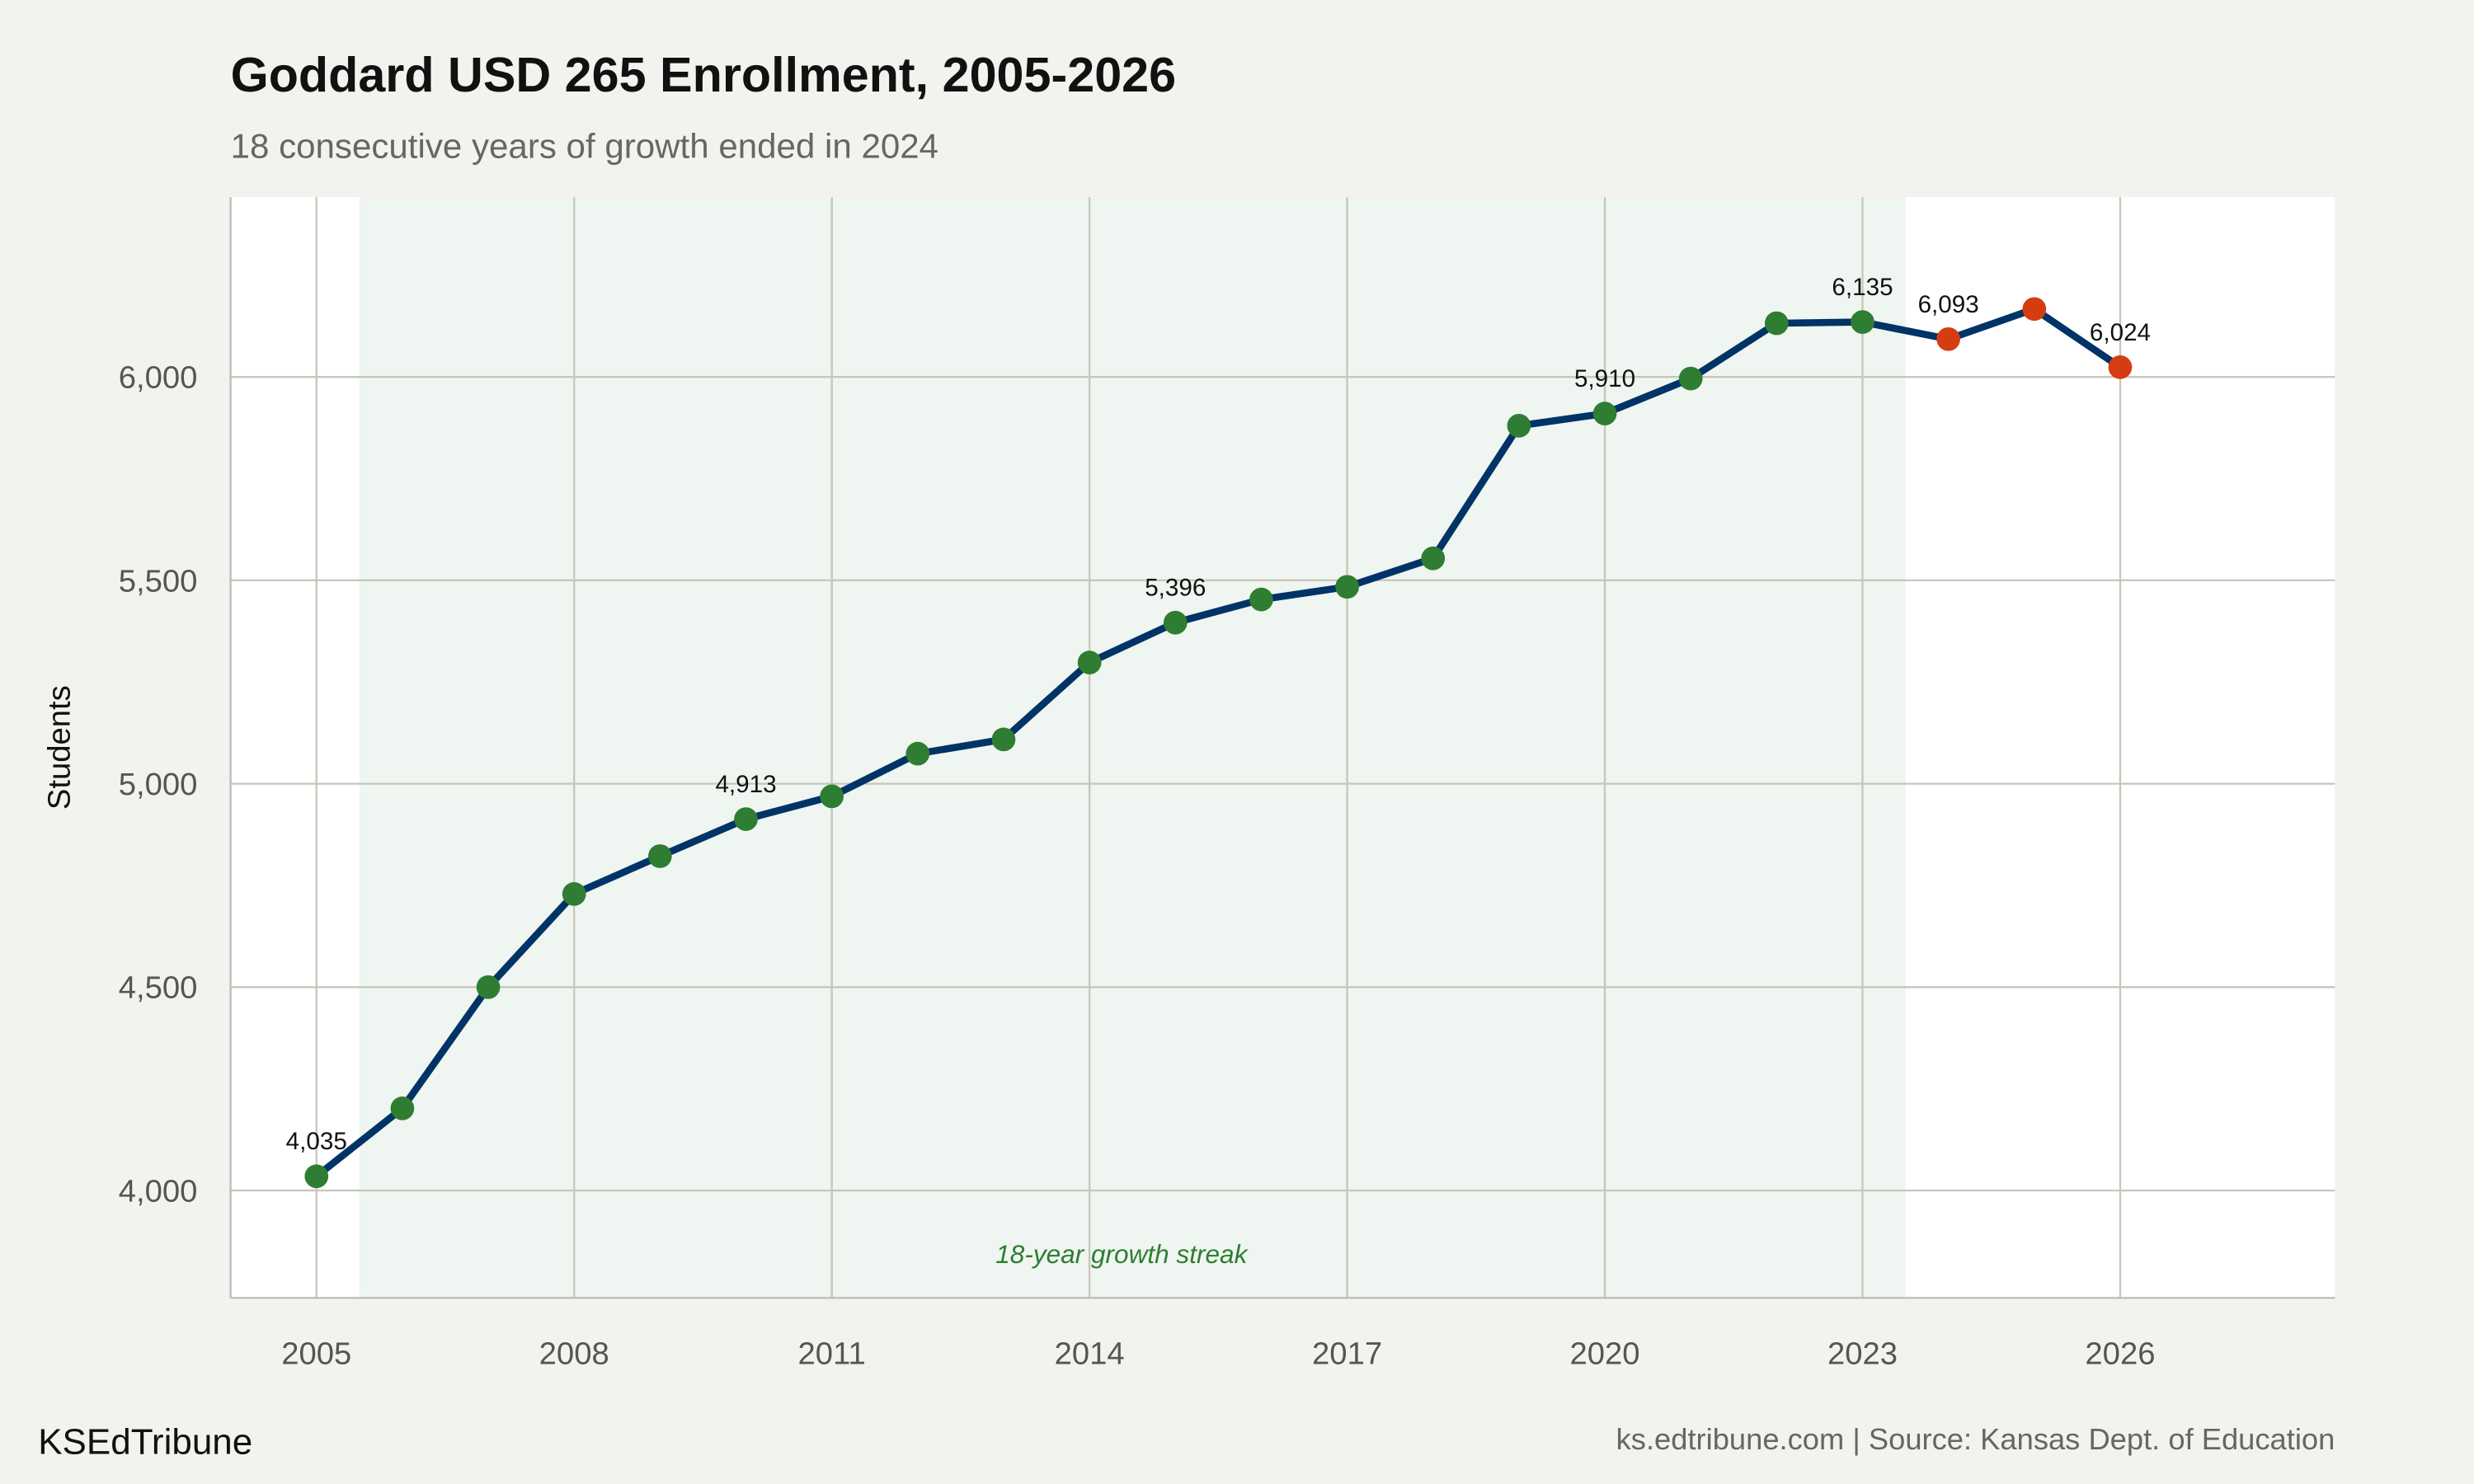 Image resolution: width=2474 pixels, height=1484 pixels. I want to click on y-tick-label: 4,500, so click(158, 988).